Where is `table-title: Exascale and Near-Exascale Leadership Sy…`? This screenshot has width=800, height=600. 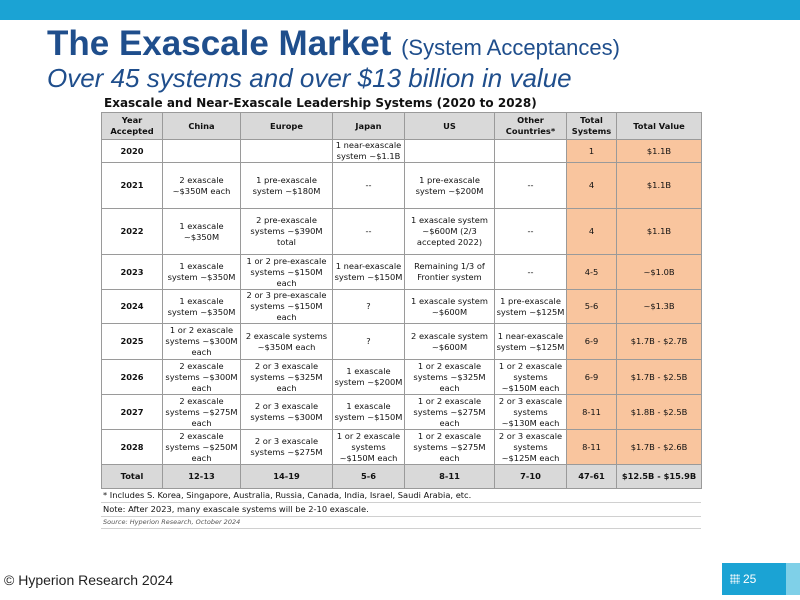
table-title: Exascale and Near-Exascale Leadership Sy… is located at coordinates (320, 103).